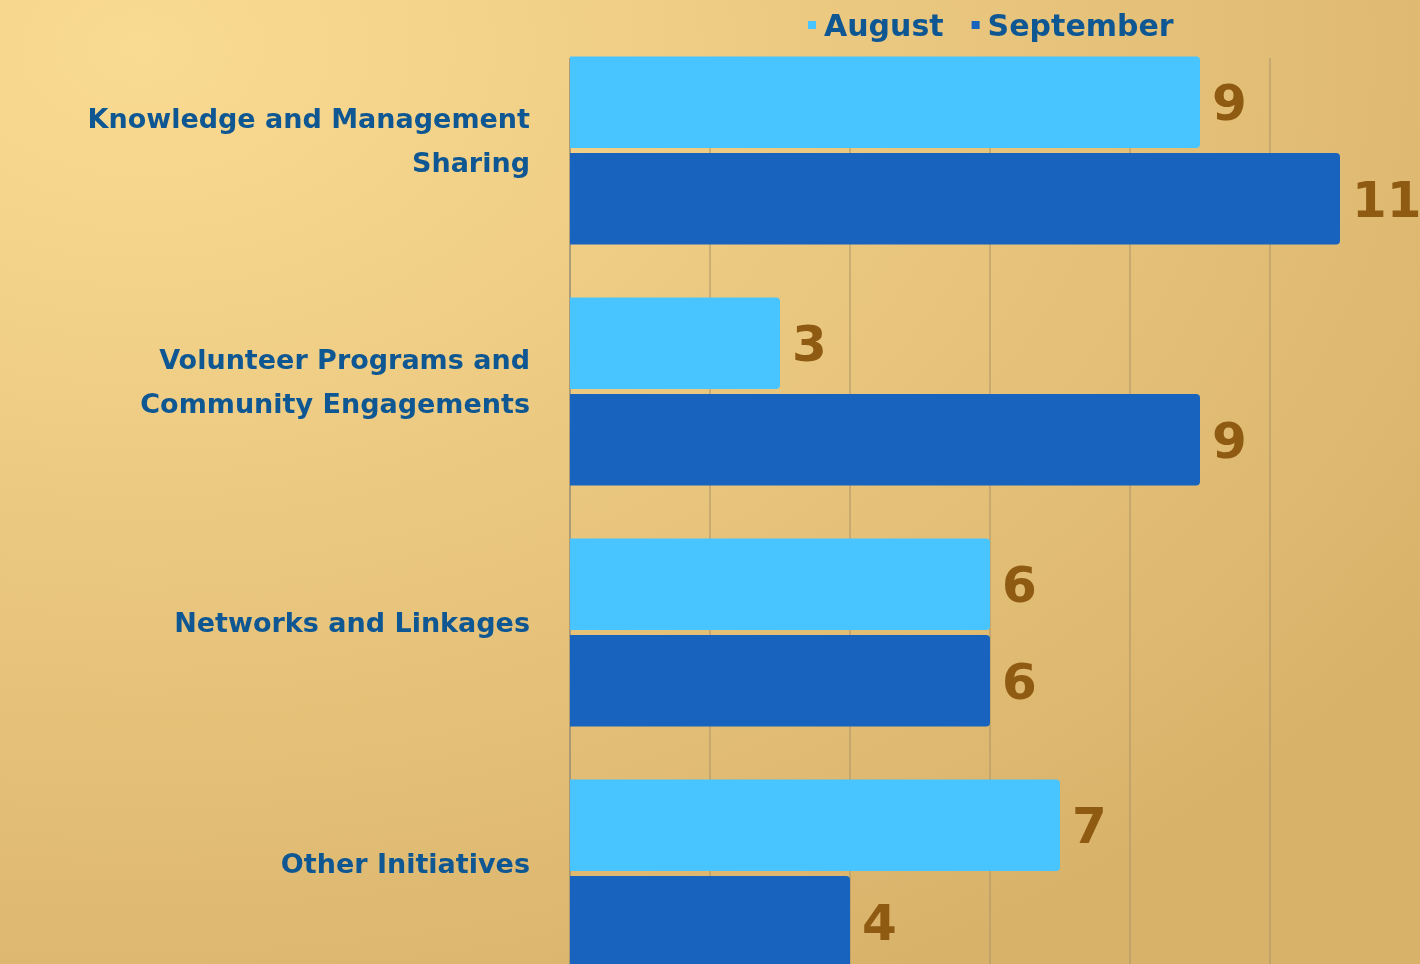 The height and width of the screenshot is (964, 1420). What do you see at coordinates (309, 140) in the screenshot?
I see `y-tick-label: Knowledge and Management Sharing` at bounding box center [309, 140].